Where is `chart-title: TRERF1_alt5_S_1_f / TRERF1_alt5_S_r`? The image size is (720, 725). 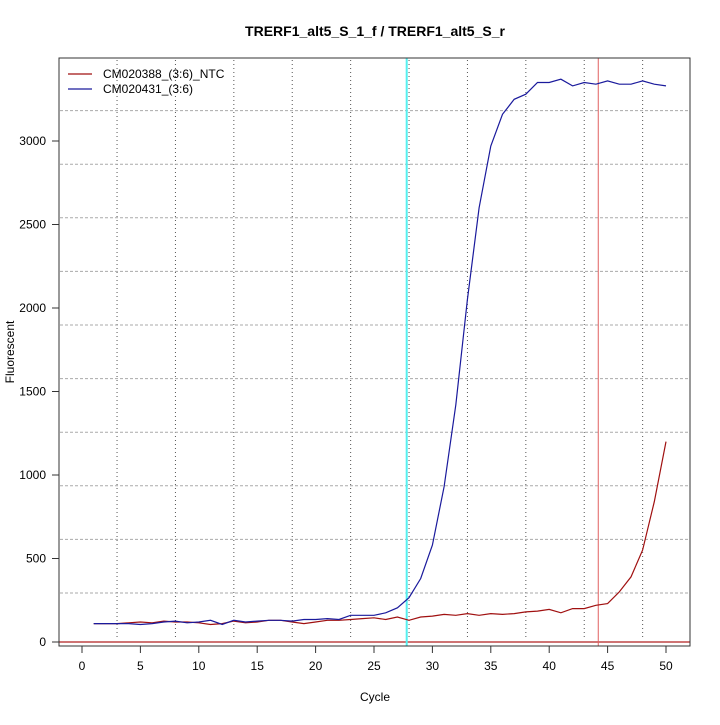 chart-title: TRERF1_alt5_S_1_f / TRERF1_alt5_S_r is located at coordinates (375, 31).